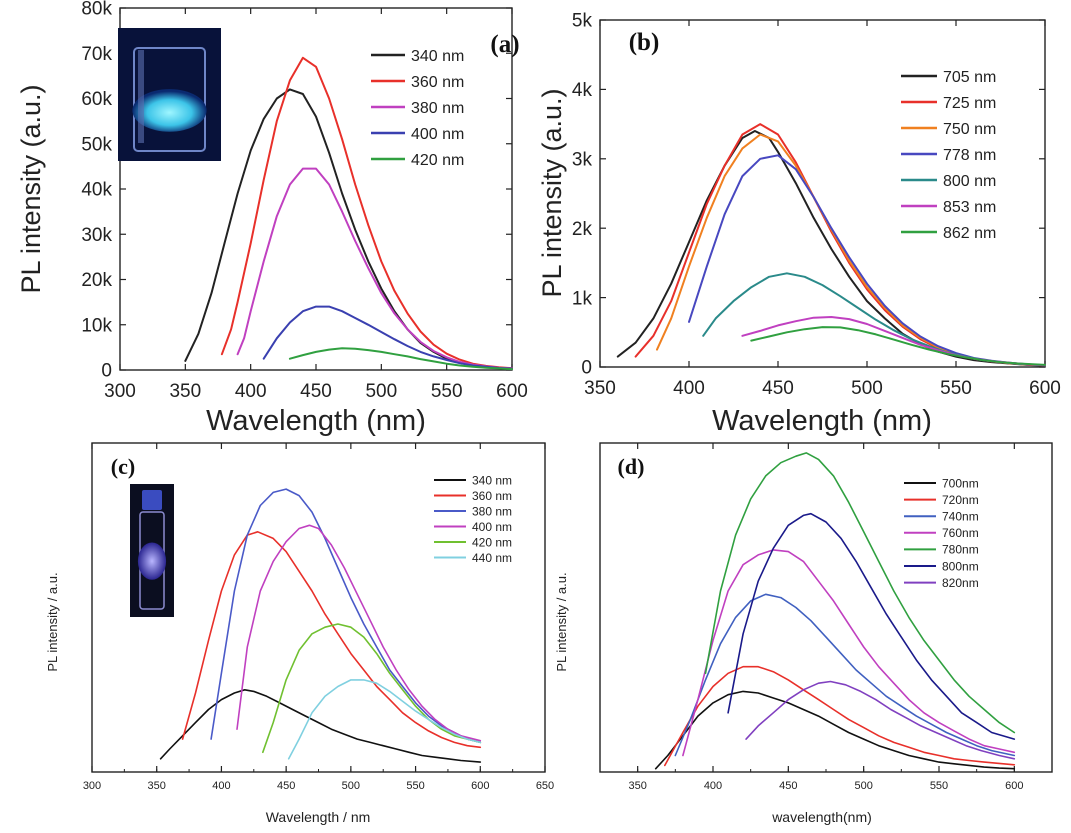 The height and width of the screenshot is (833, 1071). What do you see at coordinates (96, 54) in the screenshot?
I see `y-tick-label: 70k` at bounding box center [96, 54].